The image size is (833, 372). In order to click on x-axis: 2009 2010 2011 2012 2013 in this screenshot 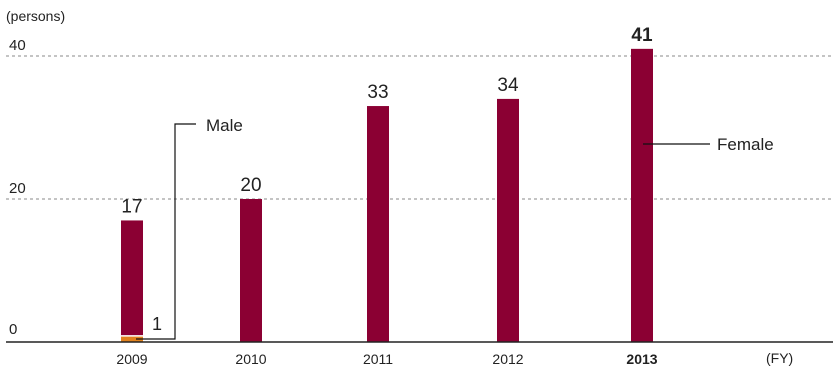, I will do `click(419, 354)`.